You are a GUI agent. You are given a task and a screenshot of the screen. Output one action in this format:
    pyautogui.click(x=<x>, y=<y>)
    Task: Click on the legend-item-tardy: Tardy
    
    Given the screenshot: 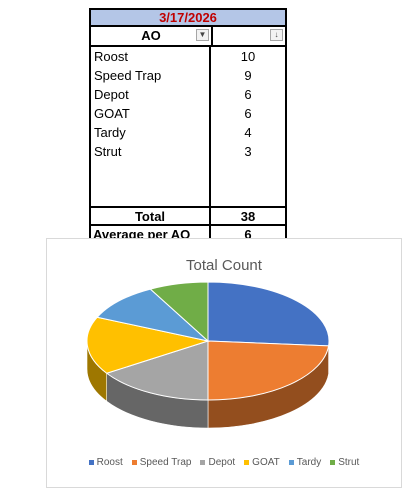 What is the action you would take?
    pyautogui.click(x=305, y=462)
    